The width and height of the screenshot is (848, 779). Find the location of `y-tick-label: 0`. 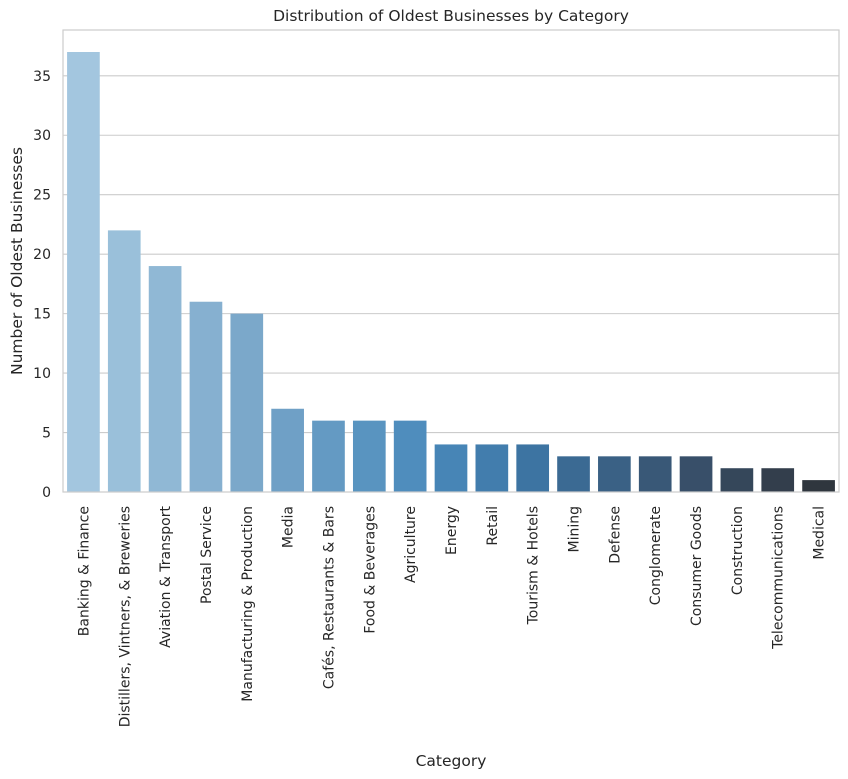

y-tick-label: 0 is located at coordinates (46, 493).